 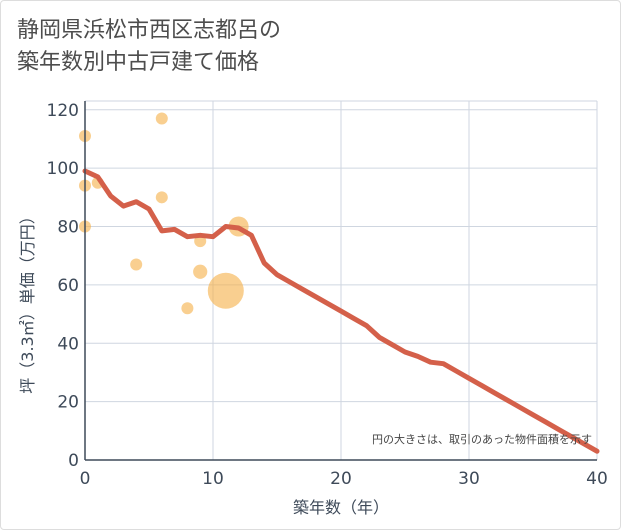 I want to click on y-tick-label-80: 80, so click(x=68, y=228).